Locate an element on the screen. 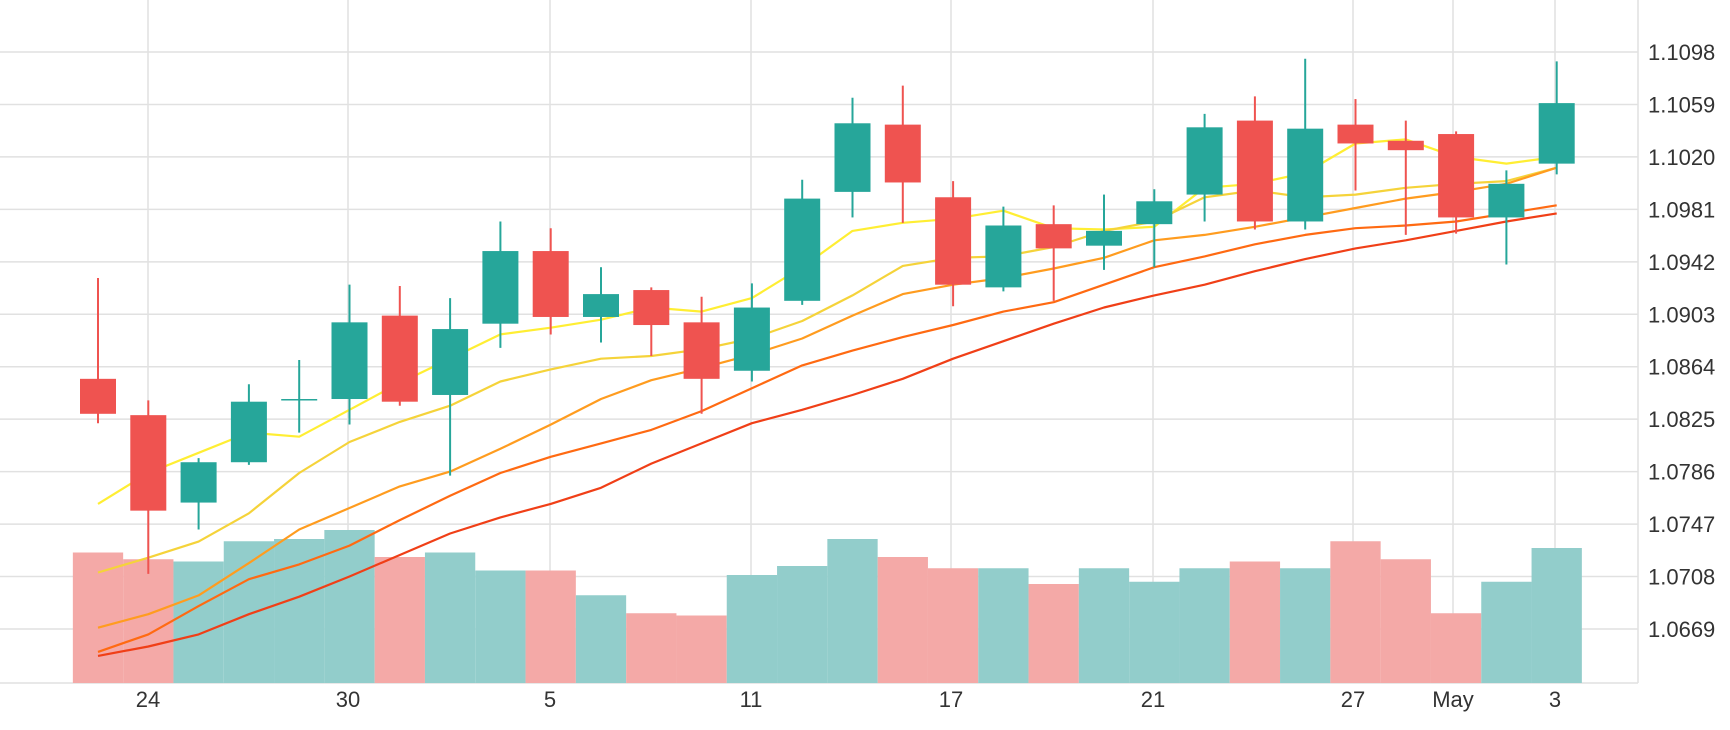  y-tick-label: 1.0981 is located at coordinates (1681, 209).